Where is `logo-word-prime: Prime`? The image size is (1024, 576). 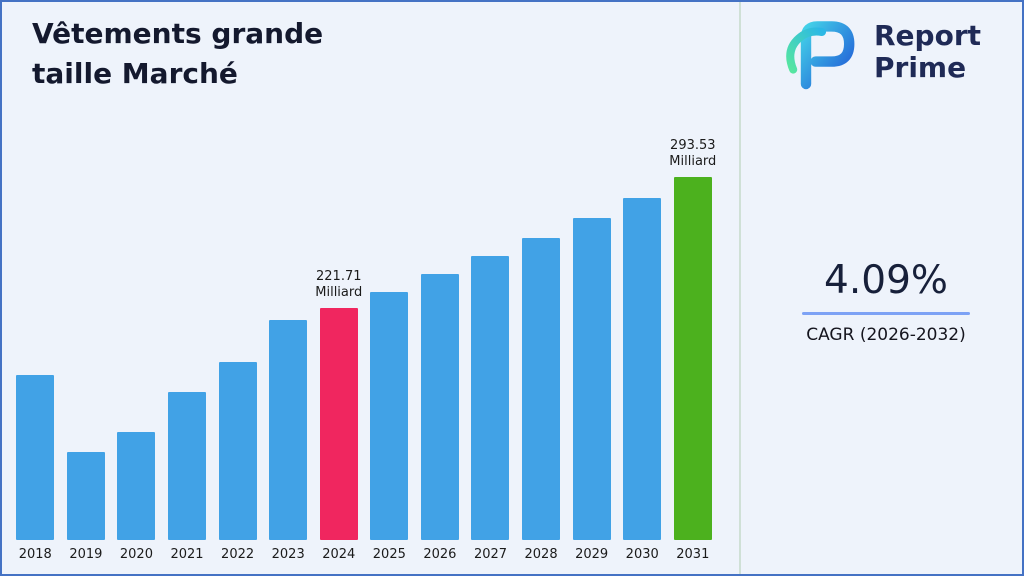
logo-word-prime: Prime is located at coordinates (920, 67).